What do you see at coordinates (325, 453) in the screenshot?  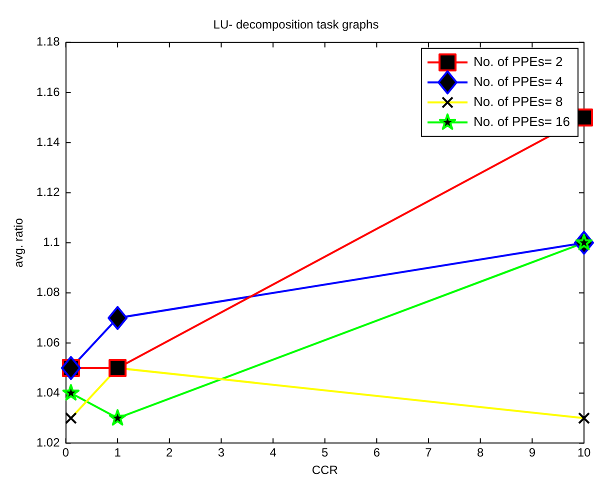 I see `x-tick-label: 5` at bounding box center [325, 453].